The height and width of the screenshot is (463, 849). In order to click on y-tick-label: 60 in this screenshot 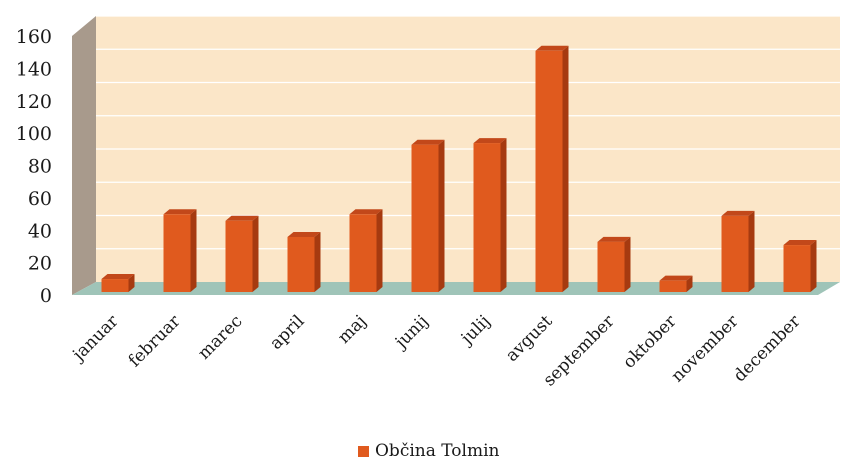, I will do `click(40, 199)`.